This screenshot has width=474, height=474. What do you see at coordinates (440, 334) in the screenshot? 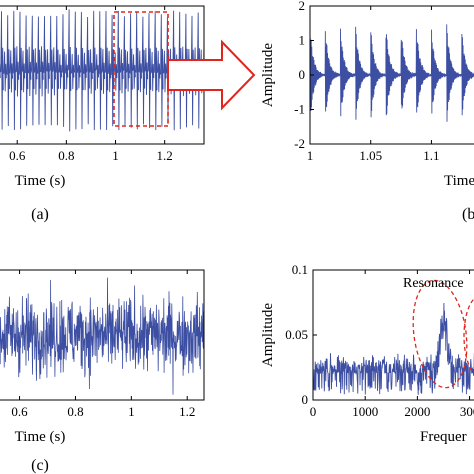
I see `panel-d-resonance-ellipse` at bounding box center [440, 334].